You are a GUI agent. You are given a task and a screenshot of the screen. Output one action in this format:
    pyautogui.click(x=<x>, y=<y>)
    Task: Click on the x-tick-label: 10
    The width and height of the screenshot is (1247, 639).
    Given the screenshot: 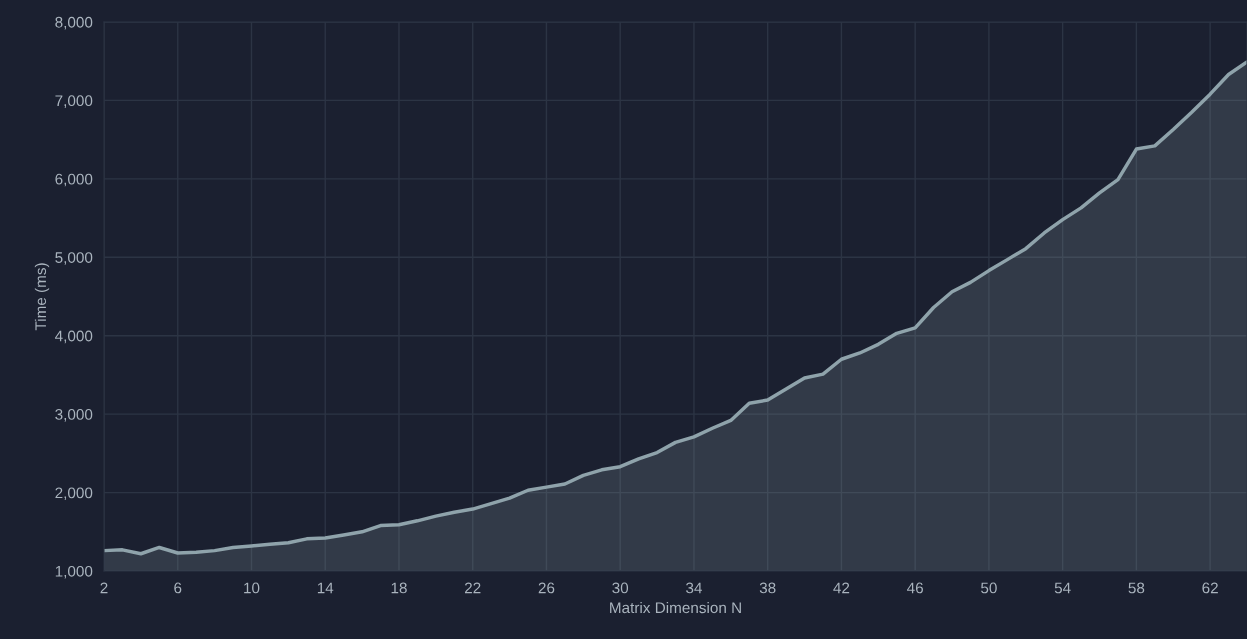 What is the action you would take?
    pyautogui.click(x=252, y=588)
    